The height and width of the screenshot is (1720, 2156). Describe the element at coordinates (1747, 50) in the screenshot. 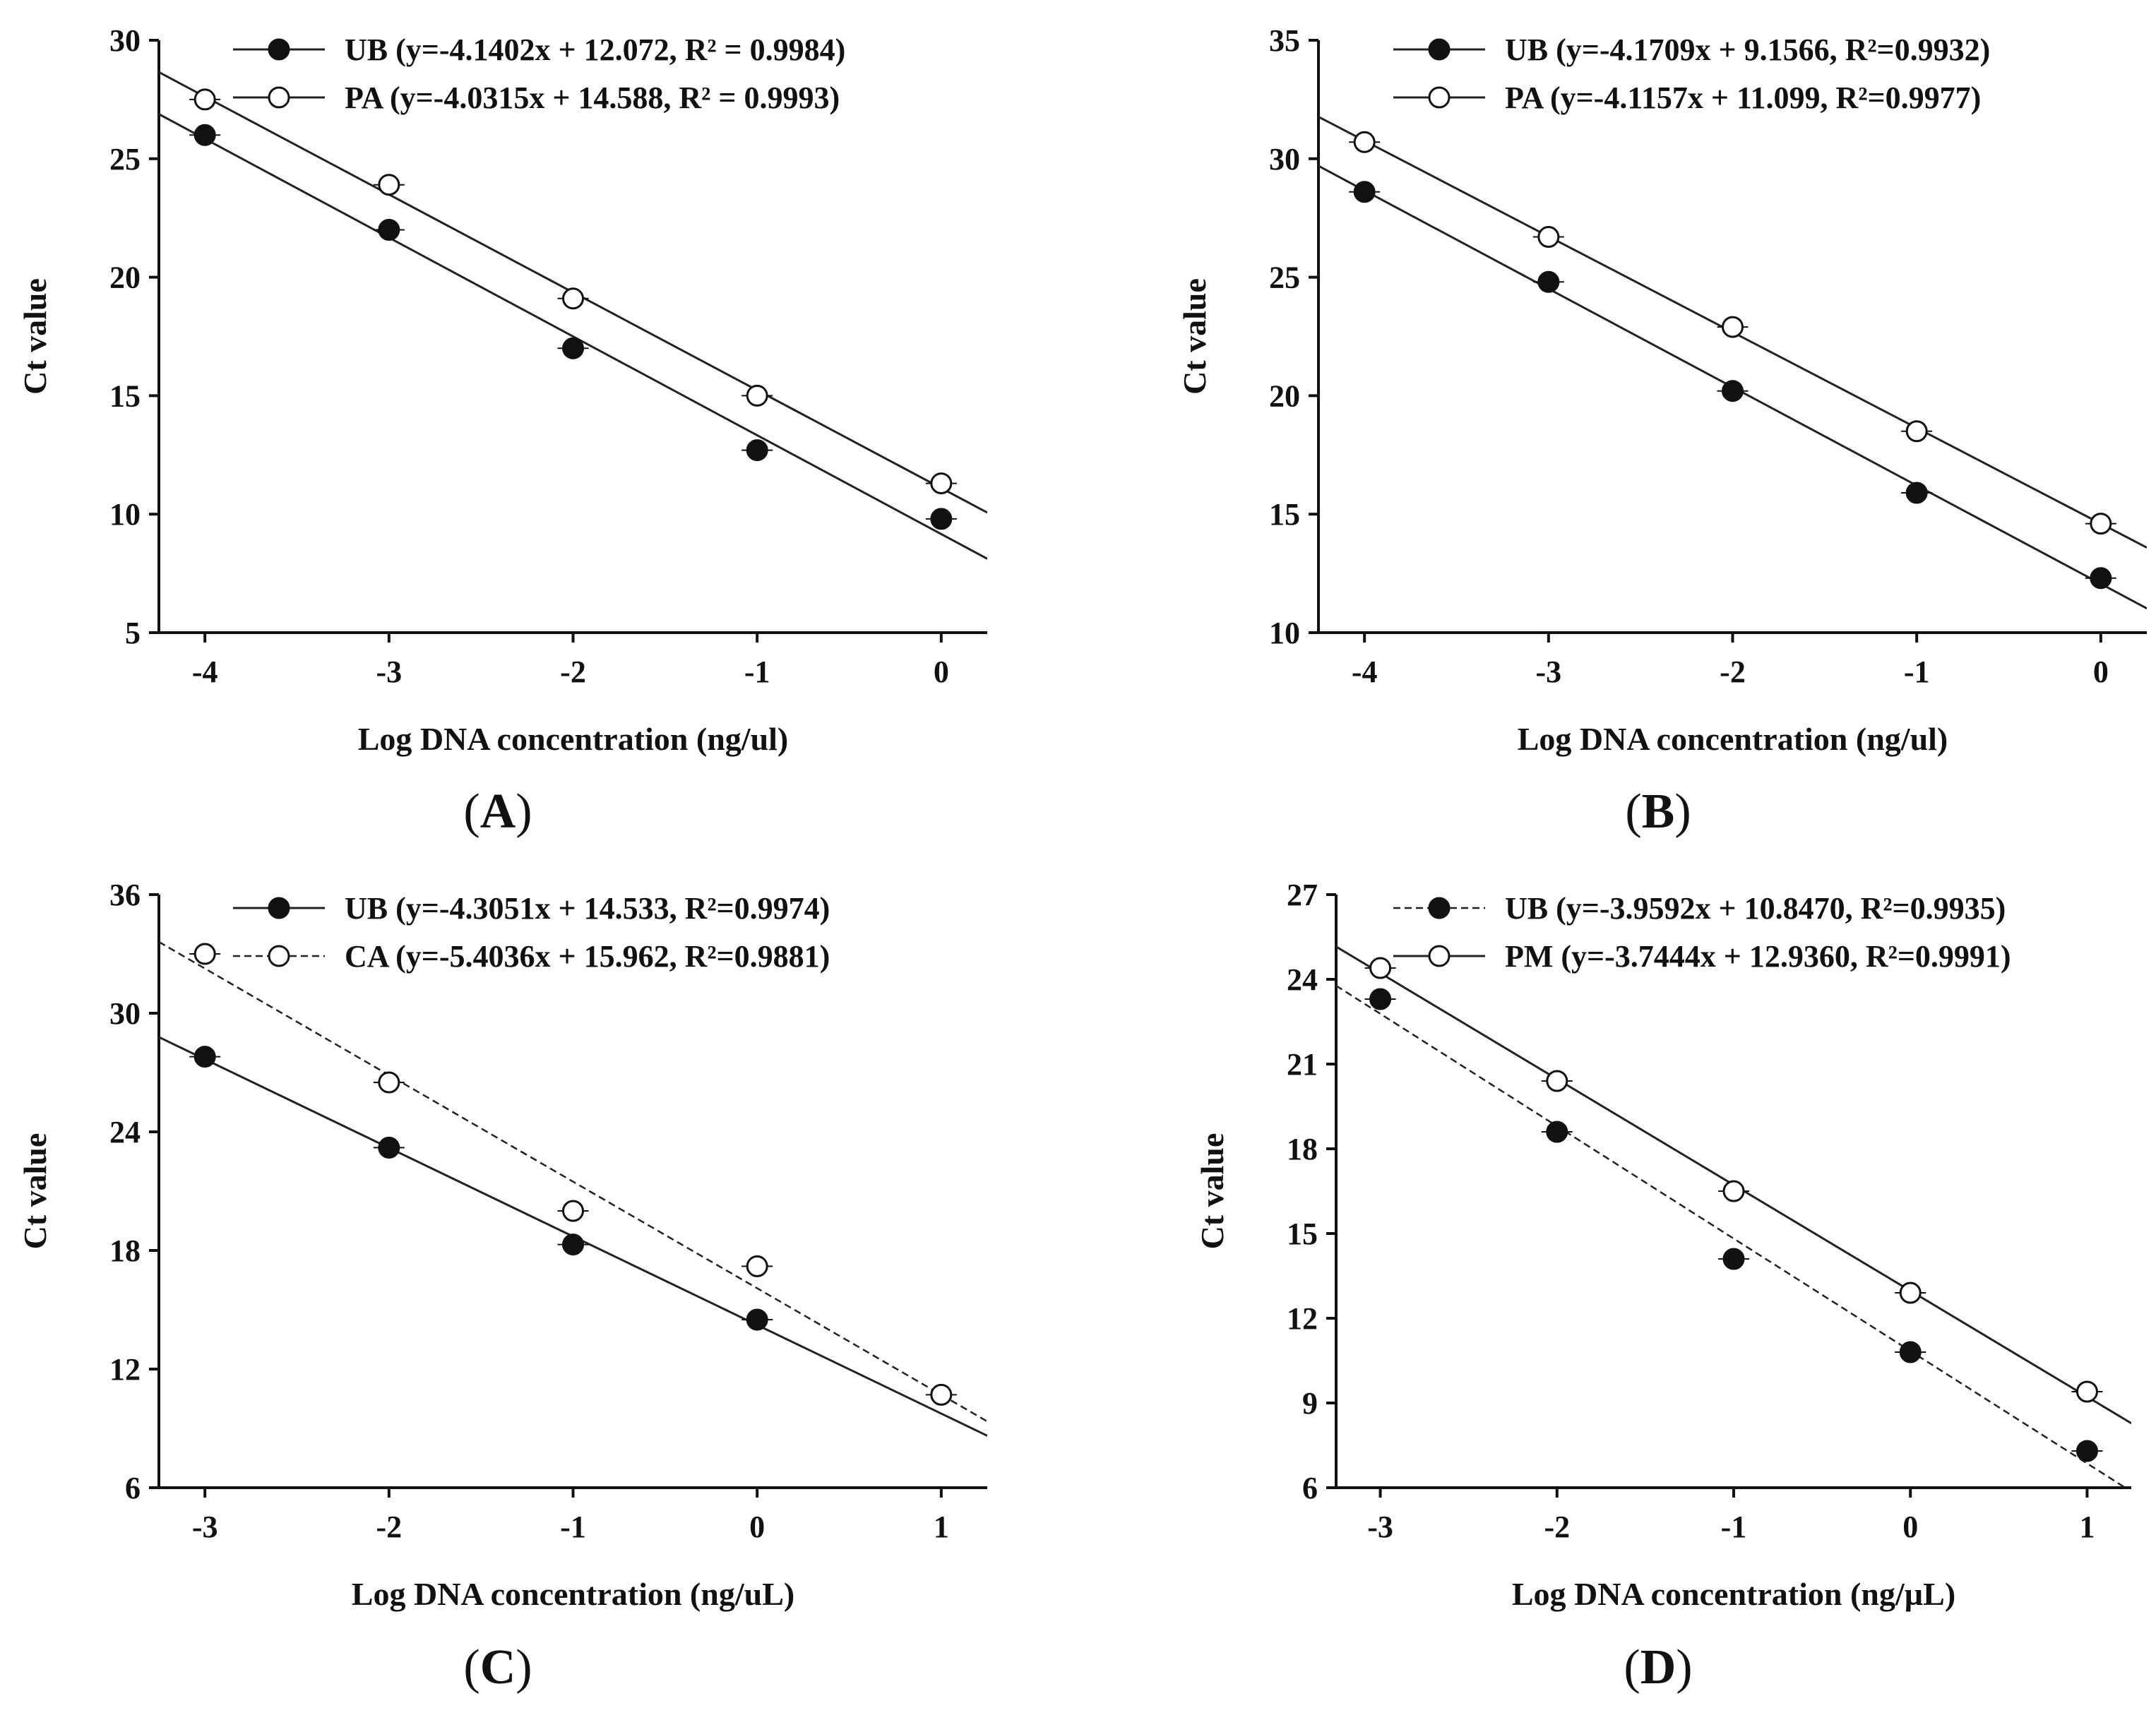

I see `legend-entry-ub: UB (y=-4.1709x + 9.1566, R²=0.9932)` at that location.